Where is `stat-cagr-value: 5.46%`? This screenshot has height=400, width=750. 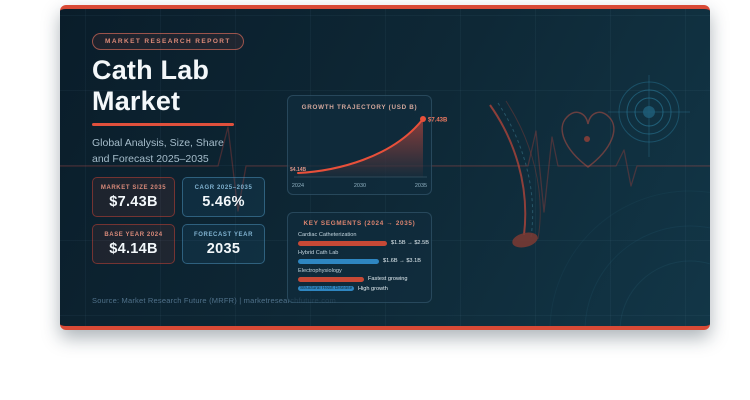
stat-cagr-value: 5.46% is located at coordinates (223, 201).